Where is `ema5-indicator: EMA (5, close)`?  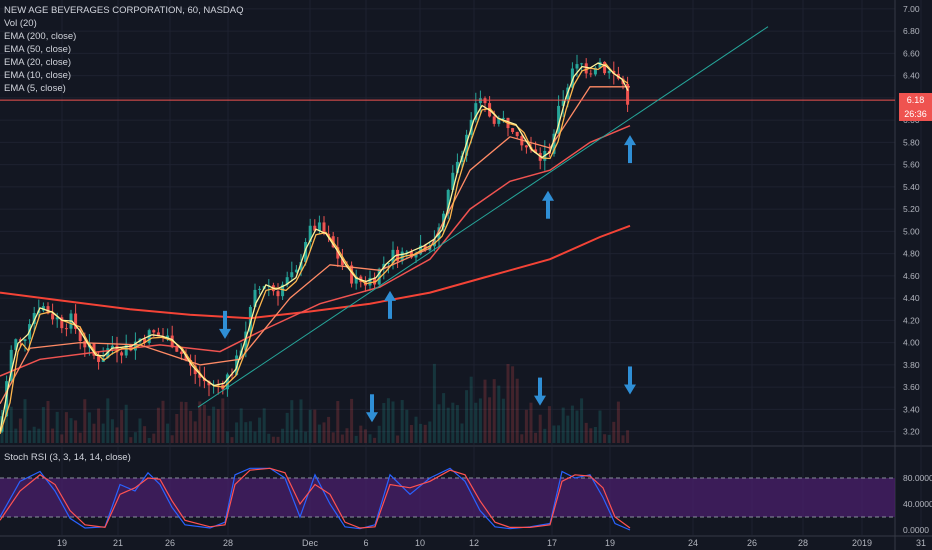 ema5-indicator: EMA (5, close) is located at coordinates (35, 88).